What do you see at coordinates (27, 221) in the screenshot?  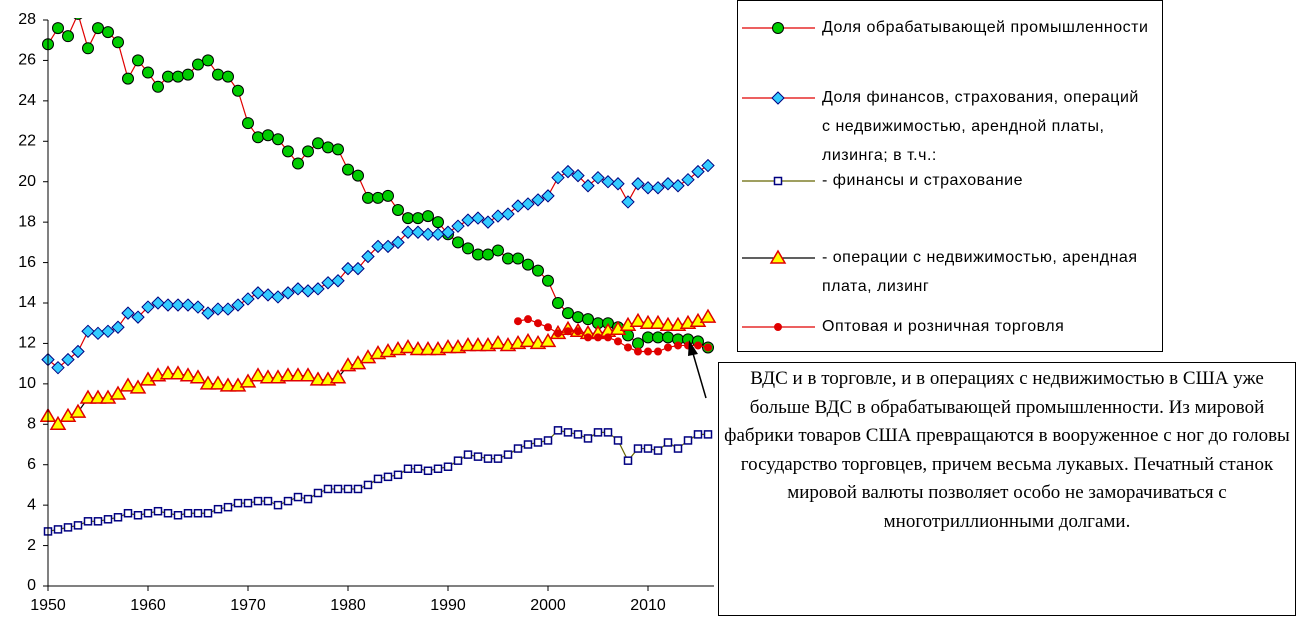 I see `y-tick-label: 18` at bounding box center [27, 221].